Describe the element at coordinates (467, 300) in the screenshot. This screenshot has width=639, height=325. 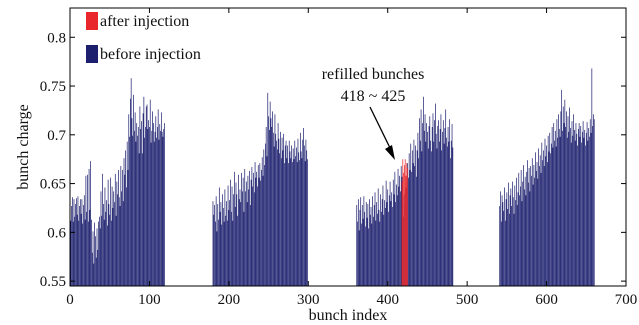
I see `x-tick-label: 500` at that location.